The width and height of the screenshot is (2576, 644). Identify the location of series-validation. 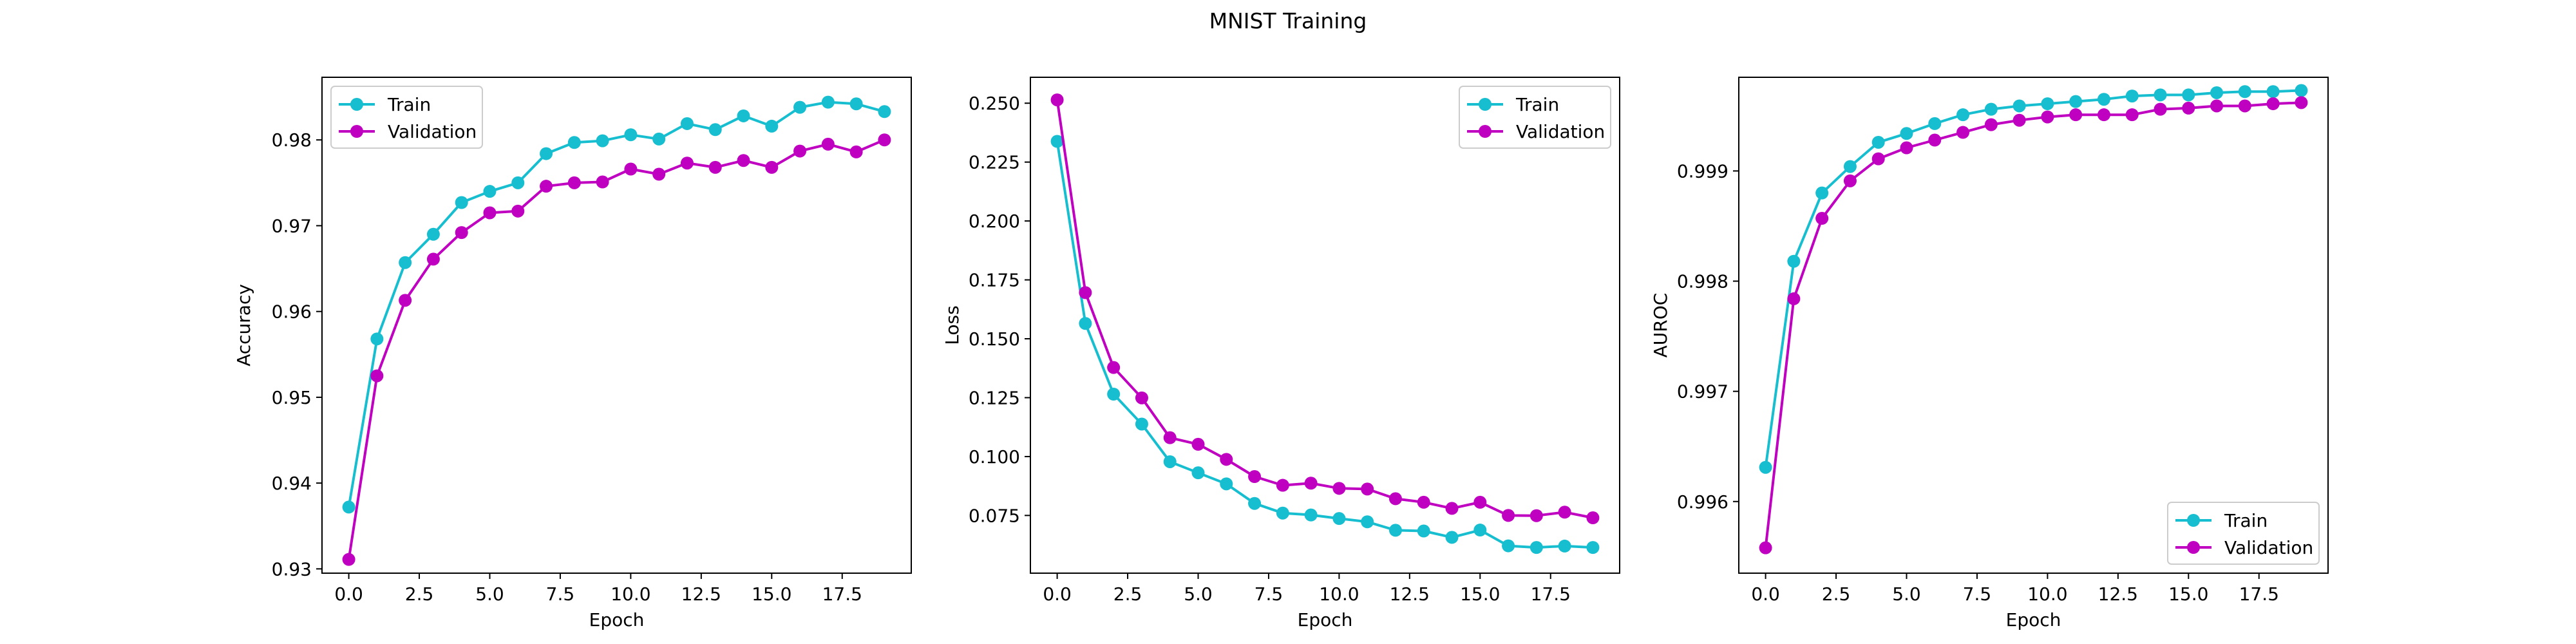
(617, 350).